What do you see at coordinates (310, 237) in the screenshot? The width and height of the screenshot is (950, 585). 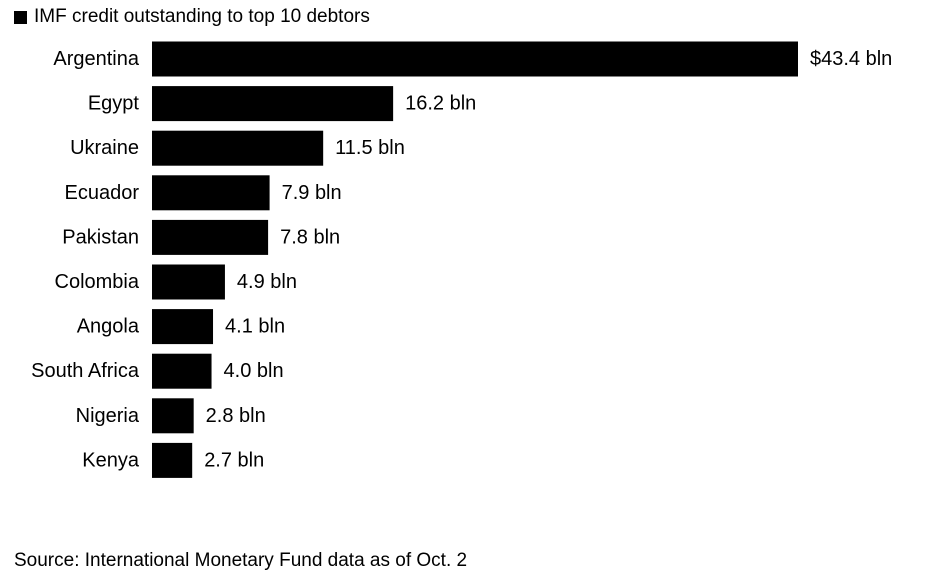 I see `data-label: 7.8 bln` at bounding box center [310, 237].